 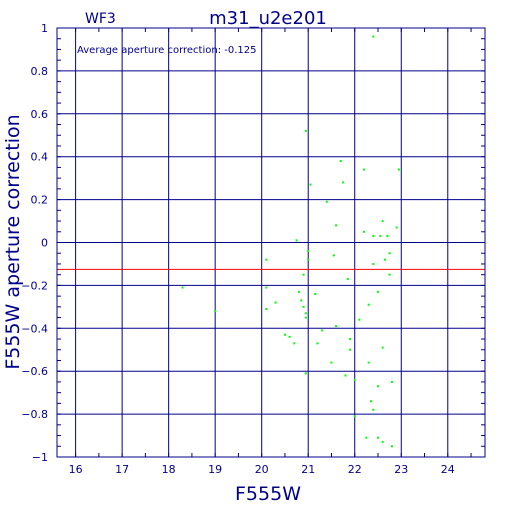 I want to click on x-tick-label: 18, so click(x=169, y=469).